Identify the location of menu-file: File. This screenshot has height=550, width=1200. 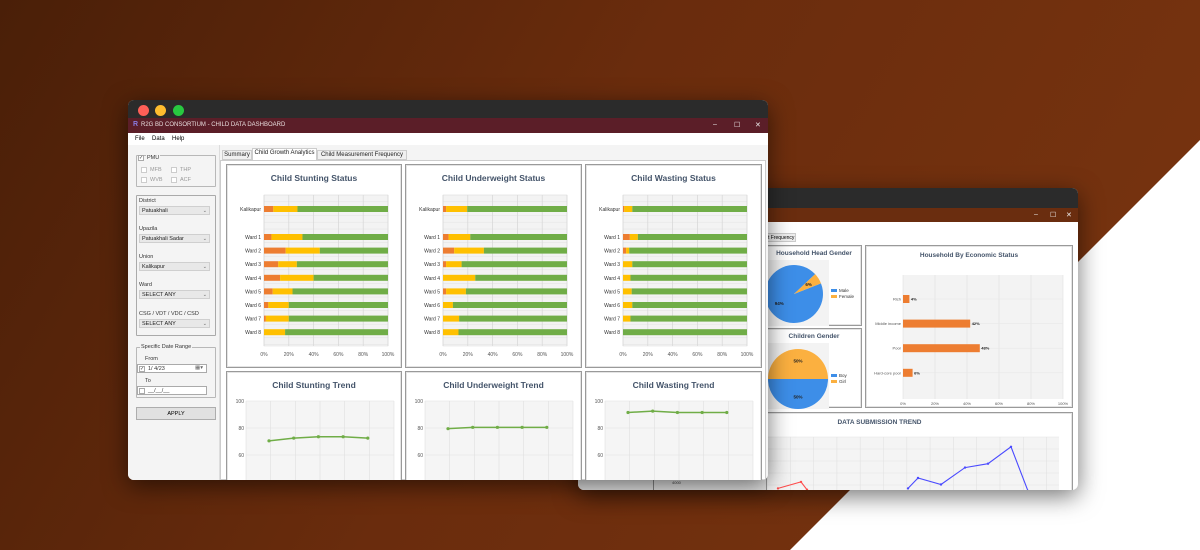
(140, 139).